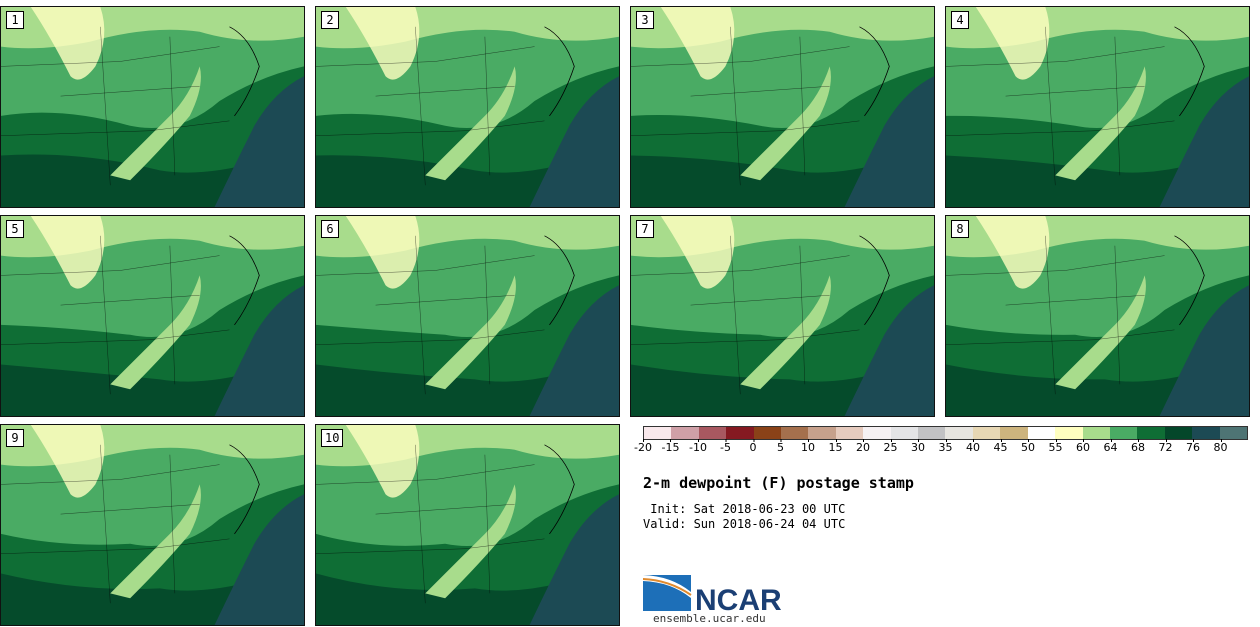  Describe the element at coordinates (945, 446) in the screenshot. I see `colorbar-tick-label: 35` at that location.